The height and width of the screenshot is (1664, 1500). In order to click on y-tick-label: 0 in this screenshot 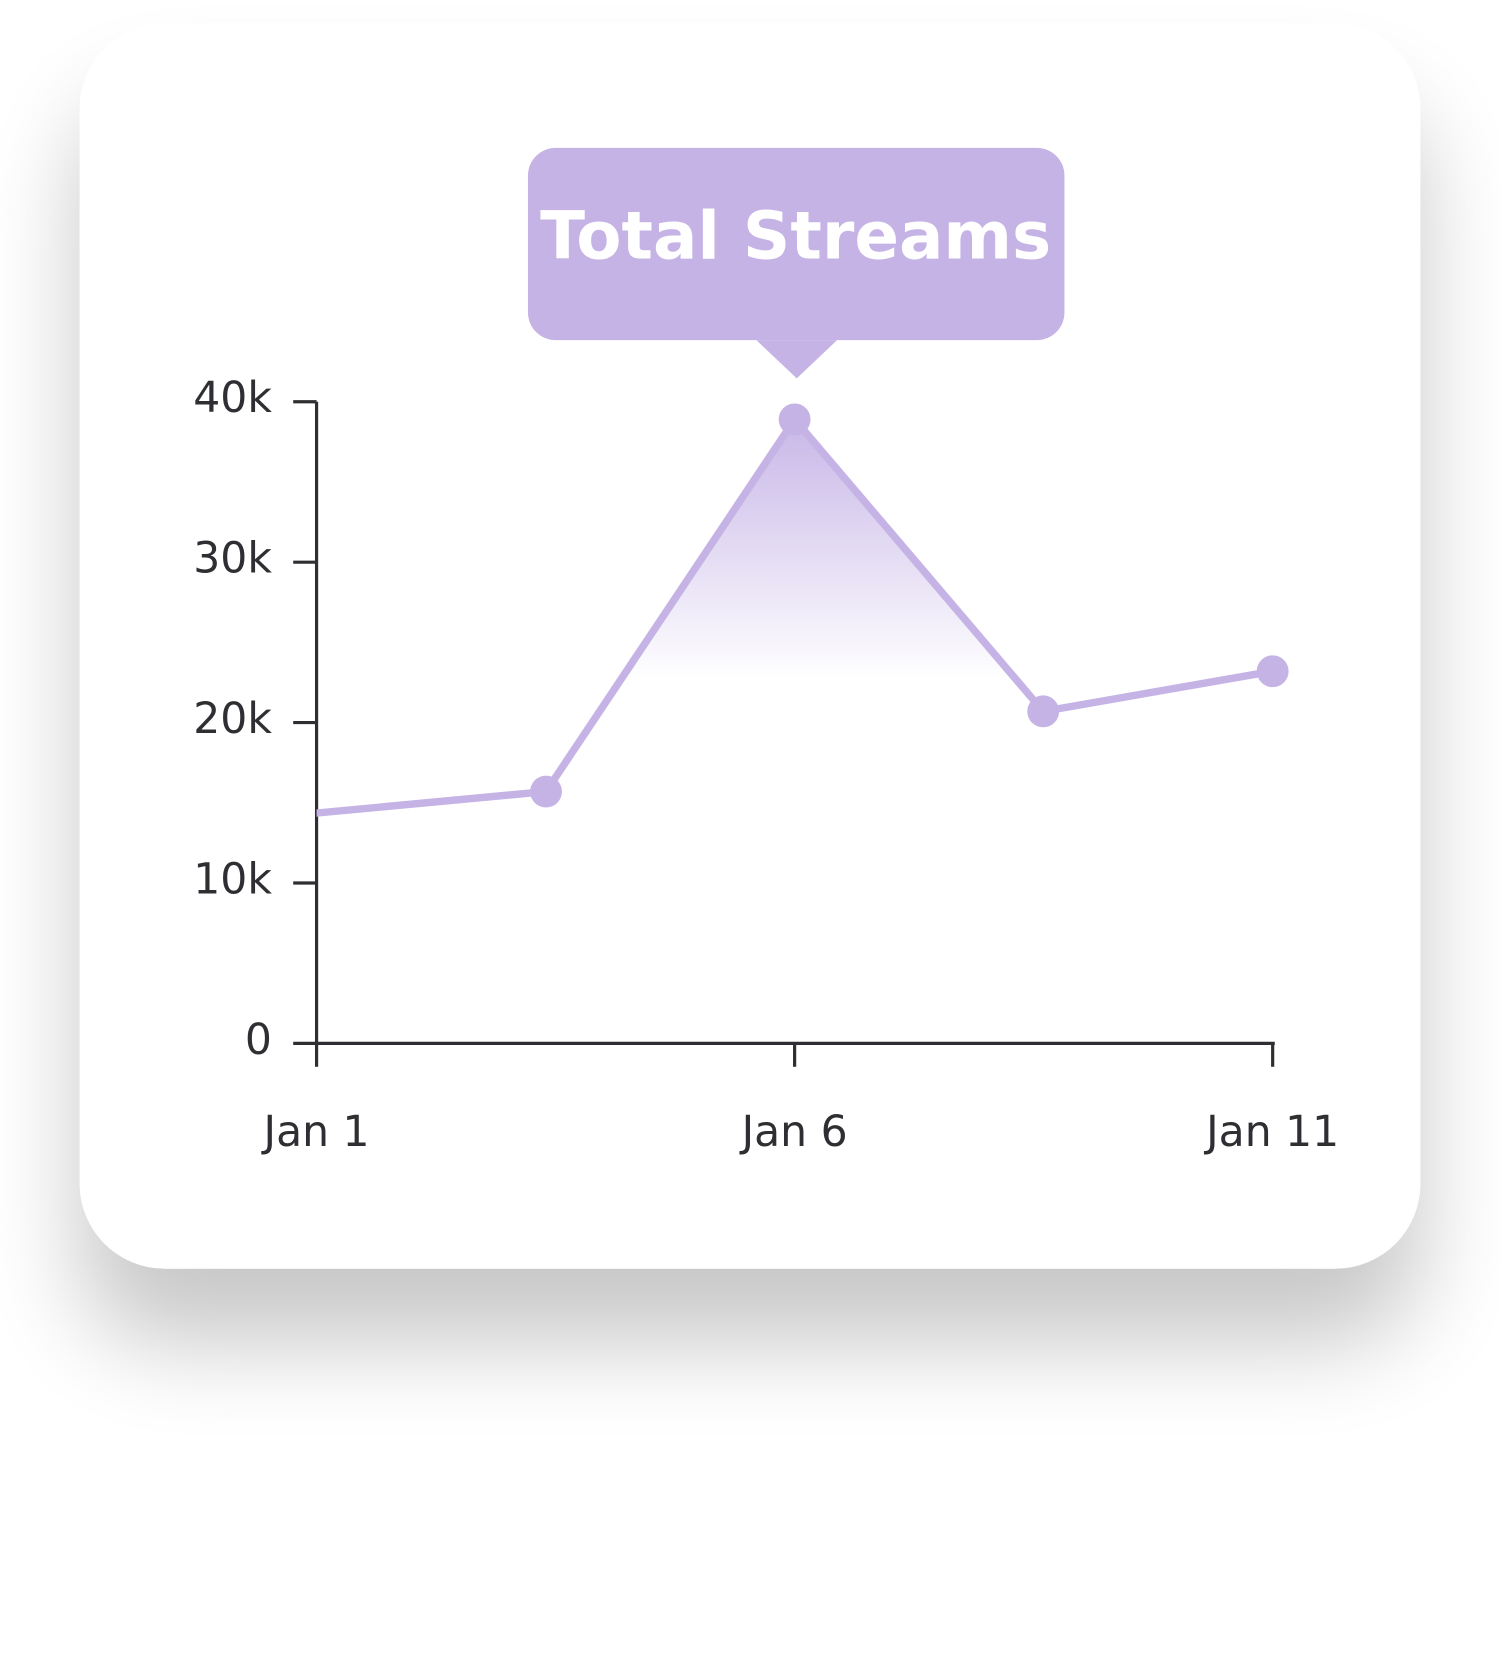, I will do `click(258, 1040)`.